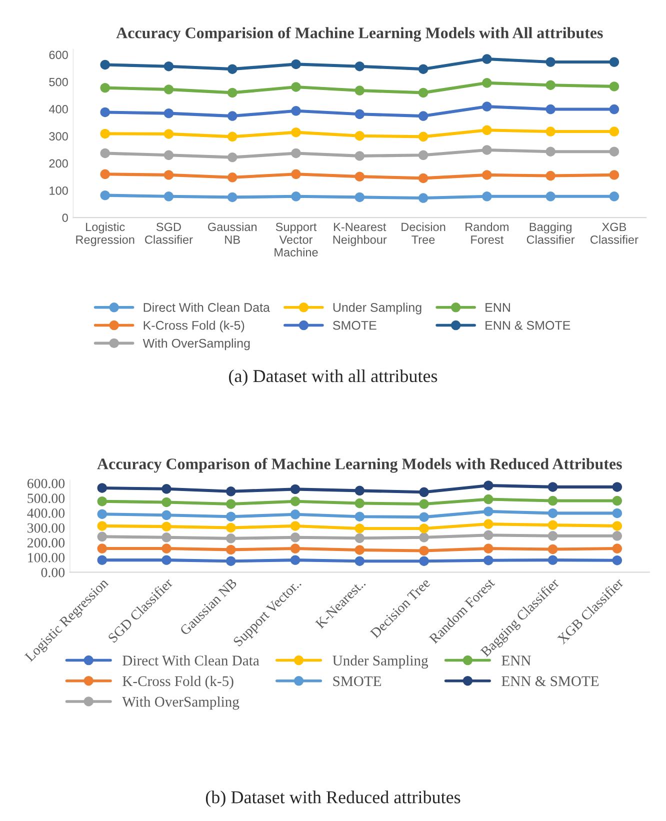  Describe the element at coordinates (58, 109) in the screenshot. I see `y-tick-label: 400` at that location.